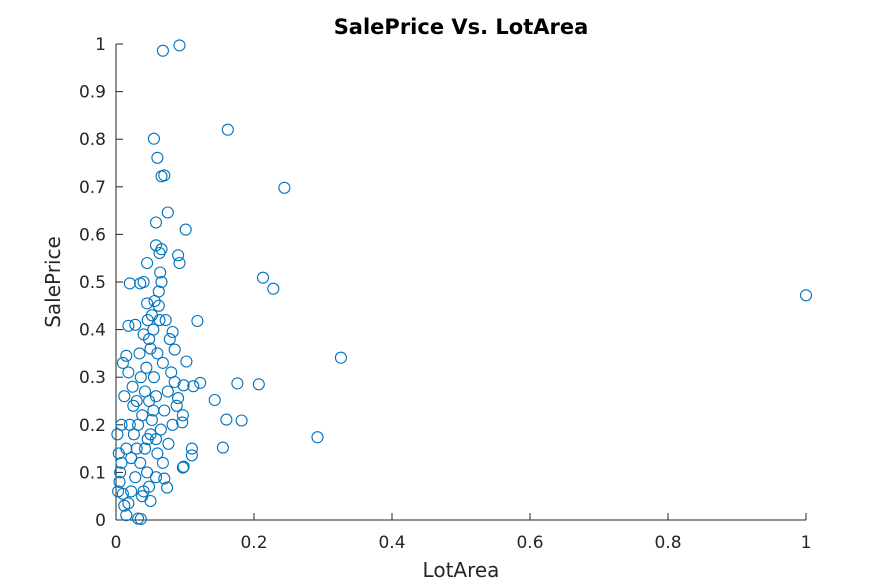  I want to click on x-tick-label: 0.2, so click(253, 543).